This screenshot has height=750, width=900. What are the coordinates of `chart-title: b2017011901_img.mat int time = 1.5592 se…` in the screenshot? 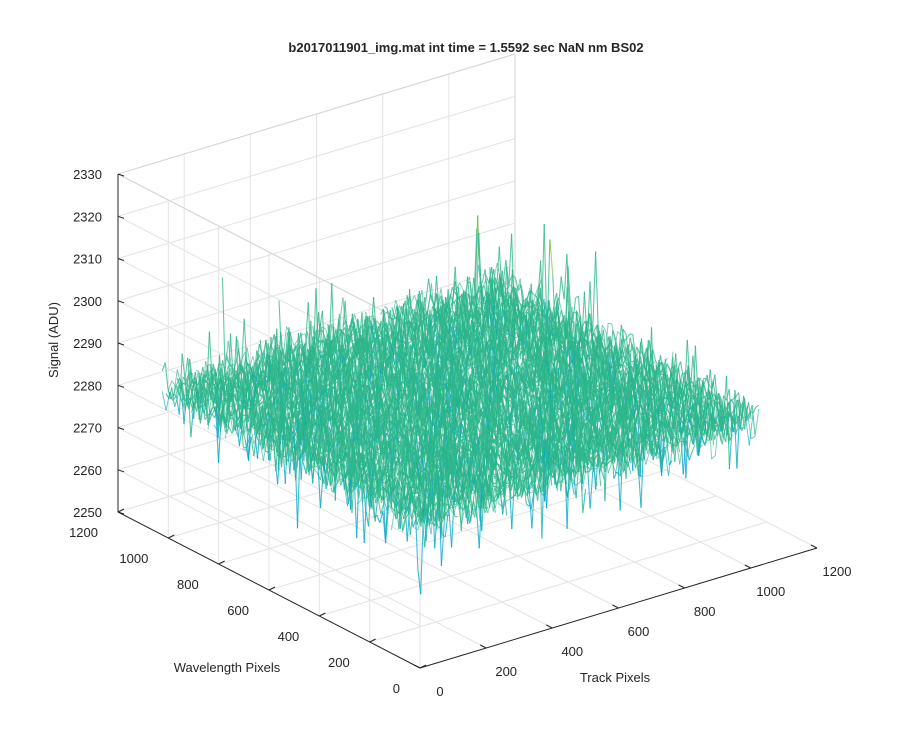 It's located at (465, 47).